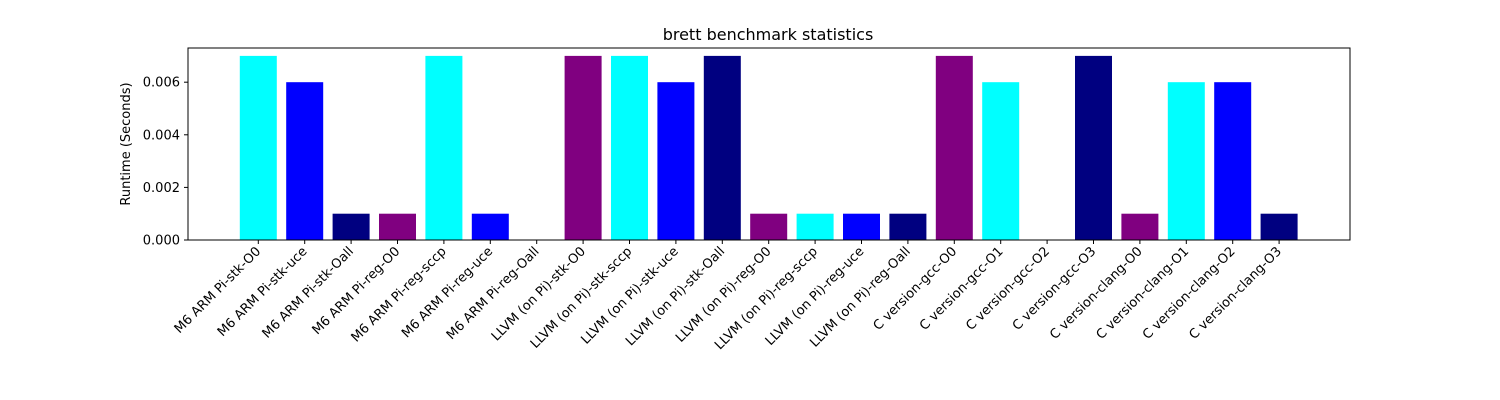  I want to click on y-axis: 0.000 0.002 0.004 0.006, so click(165, 162).